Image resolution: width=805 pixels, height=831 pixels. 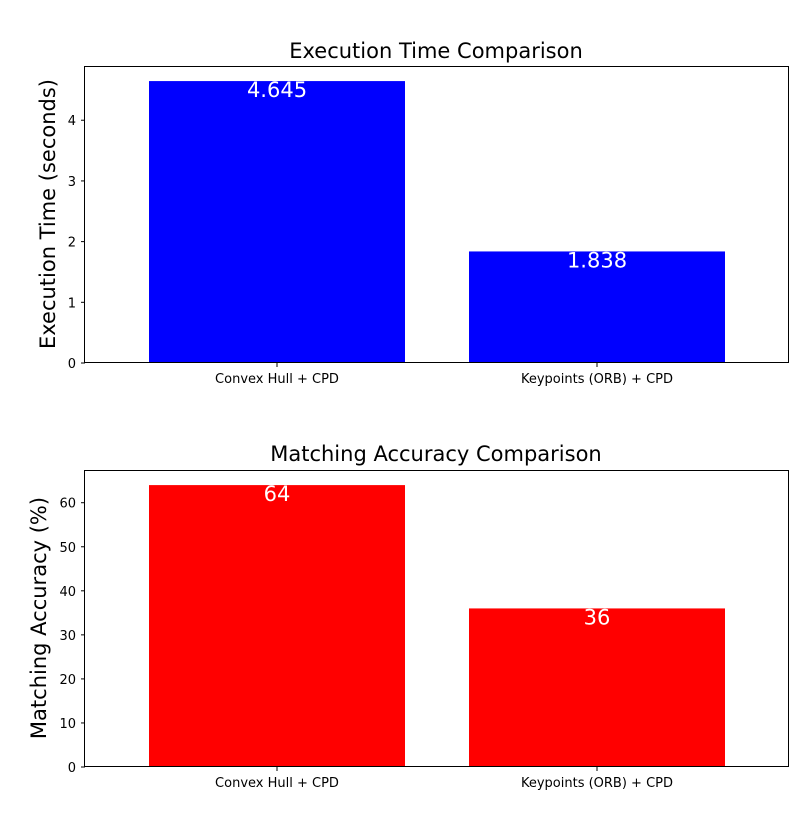 I want to click on matching-accuracy-y-axis-label: Matching Accuracy (%), so click(x=39, y=618).